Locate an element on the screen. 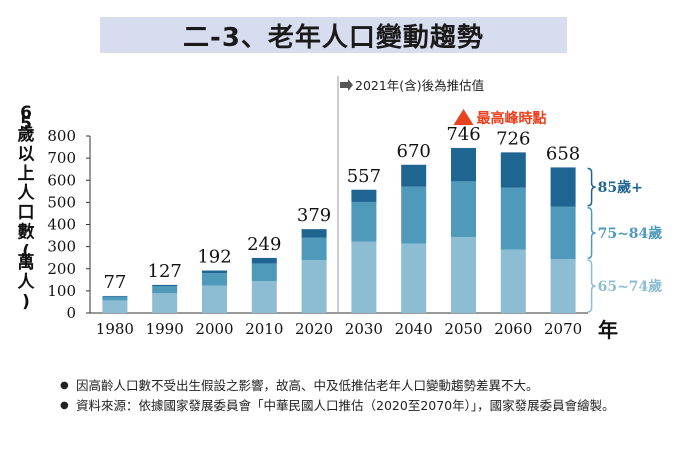 This screenshot has width=678, height=466. total-label: 557 is located at coordinates (364, 176).